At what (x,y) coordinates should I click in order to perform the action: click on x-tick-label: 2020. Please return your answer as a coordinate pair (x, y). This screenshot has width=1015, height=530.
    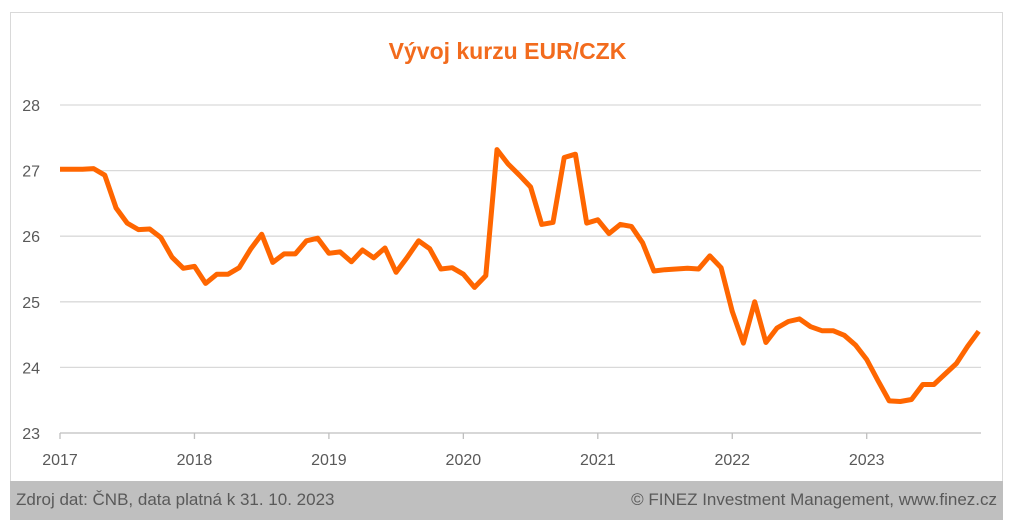
    Looking at the image, I should click on (464, 460).